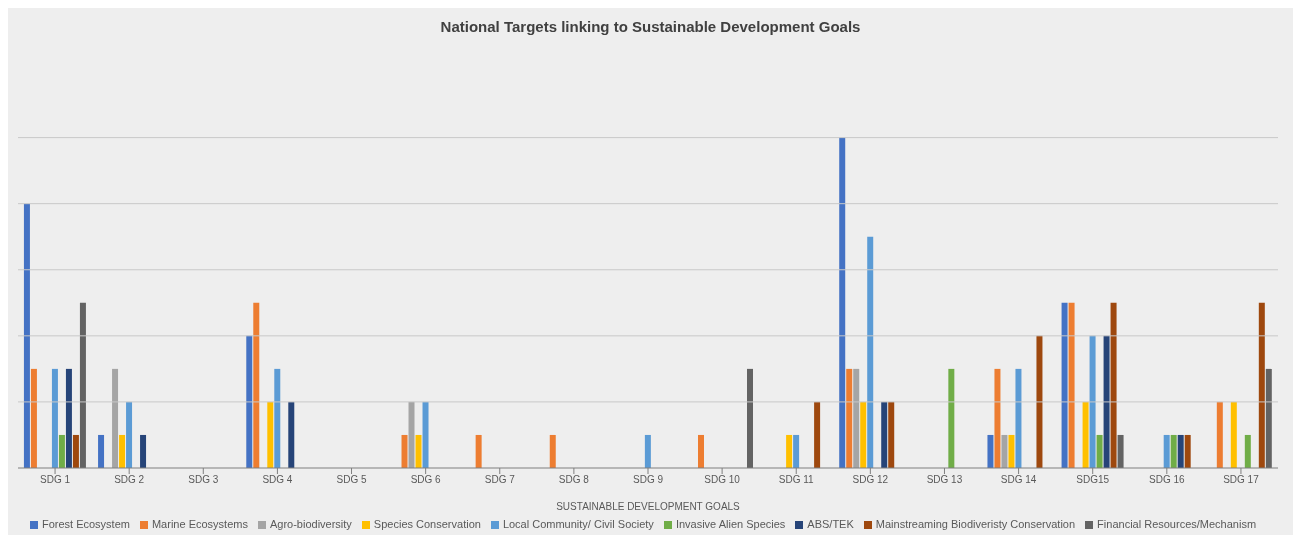 This screenshot has width=1301, height=544. What do you see at coordinates (1241, 480) in the screenshot?
I see `x-tick-label: SDG 17` at bounding box center [1241, 480].